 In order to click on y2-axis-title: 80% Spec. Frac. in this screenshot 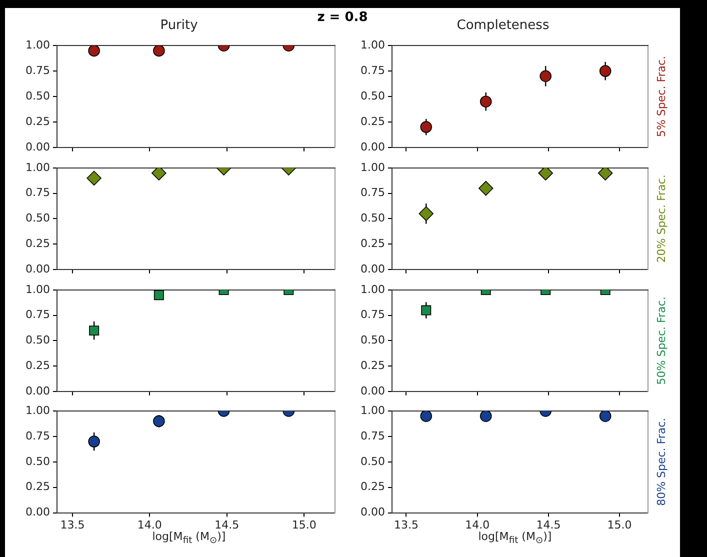, I will do `click(661, 462)`.